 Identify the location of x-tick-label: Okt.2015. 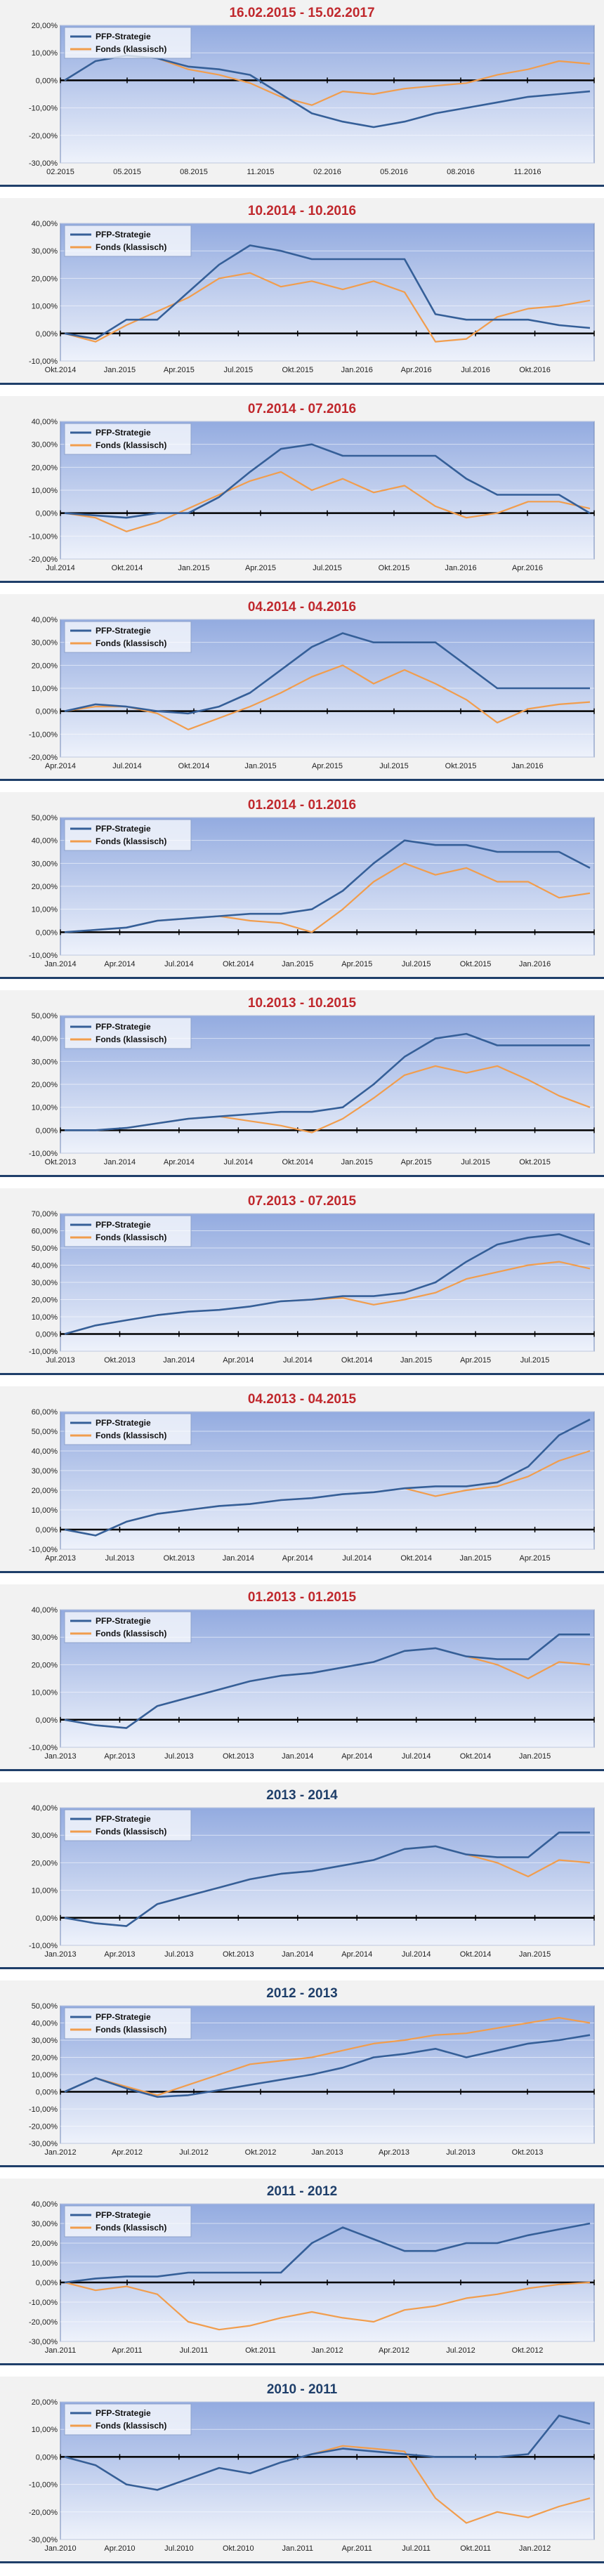
(535, 1162).